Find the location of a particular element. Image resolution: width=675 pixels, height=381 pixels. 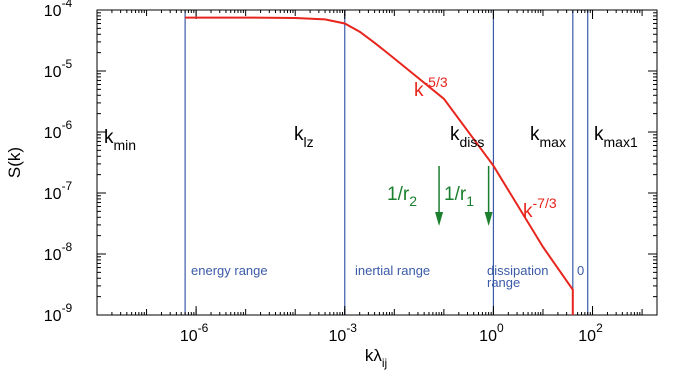

y-tick-label: 10⁻⁶ is located at coordinates (58, 130).